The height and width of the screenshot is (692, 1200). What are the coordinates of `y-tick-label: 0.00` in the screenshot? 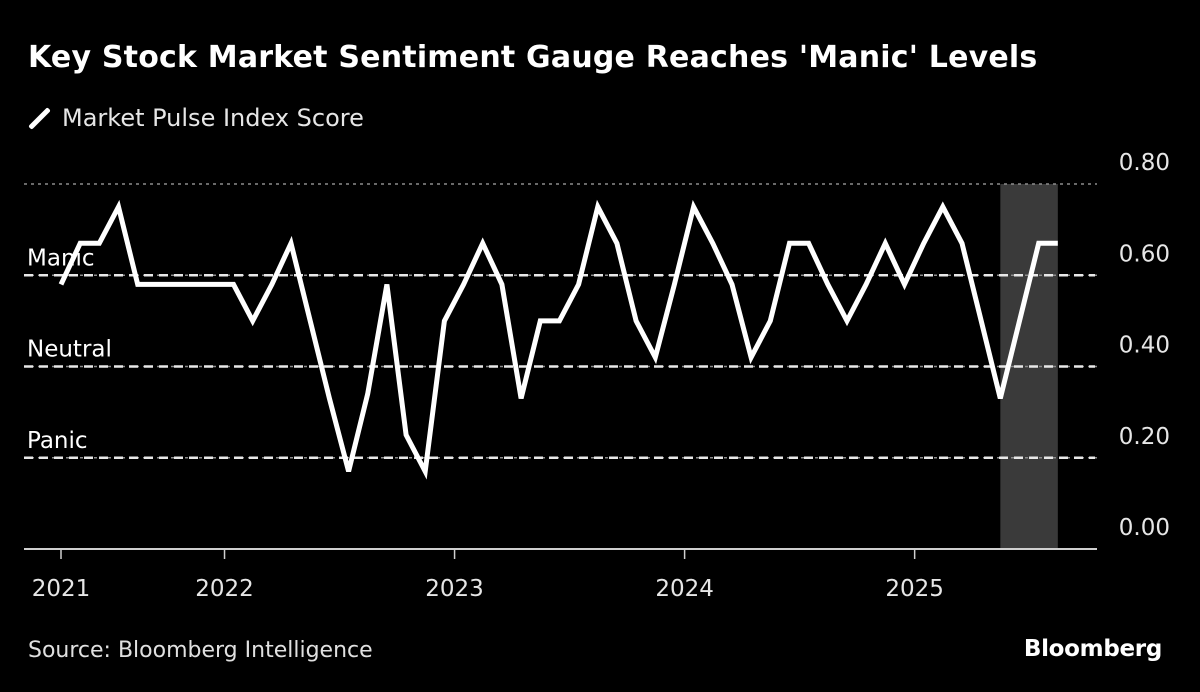 It's located at (1144, 528).